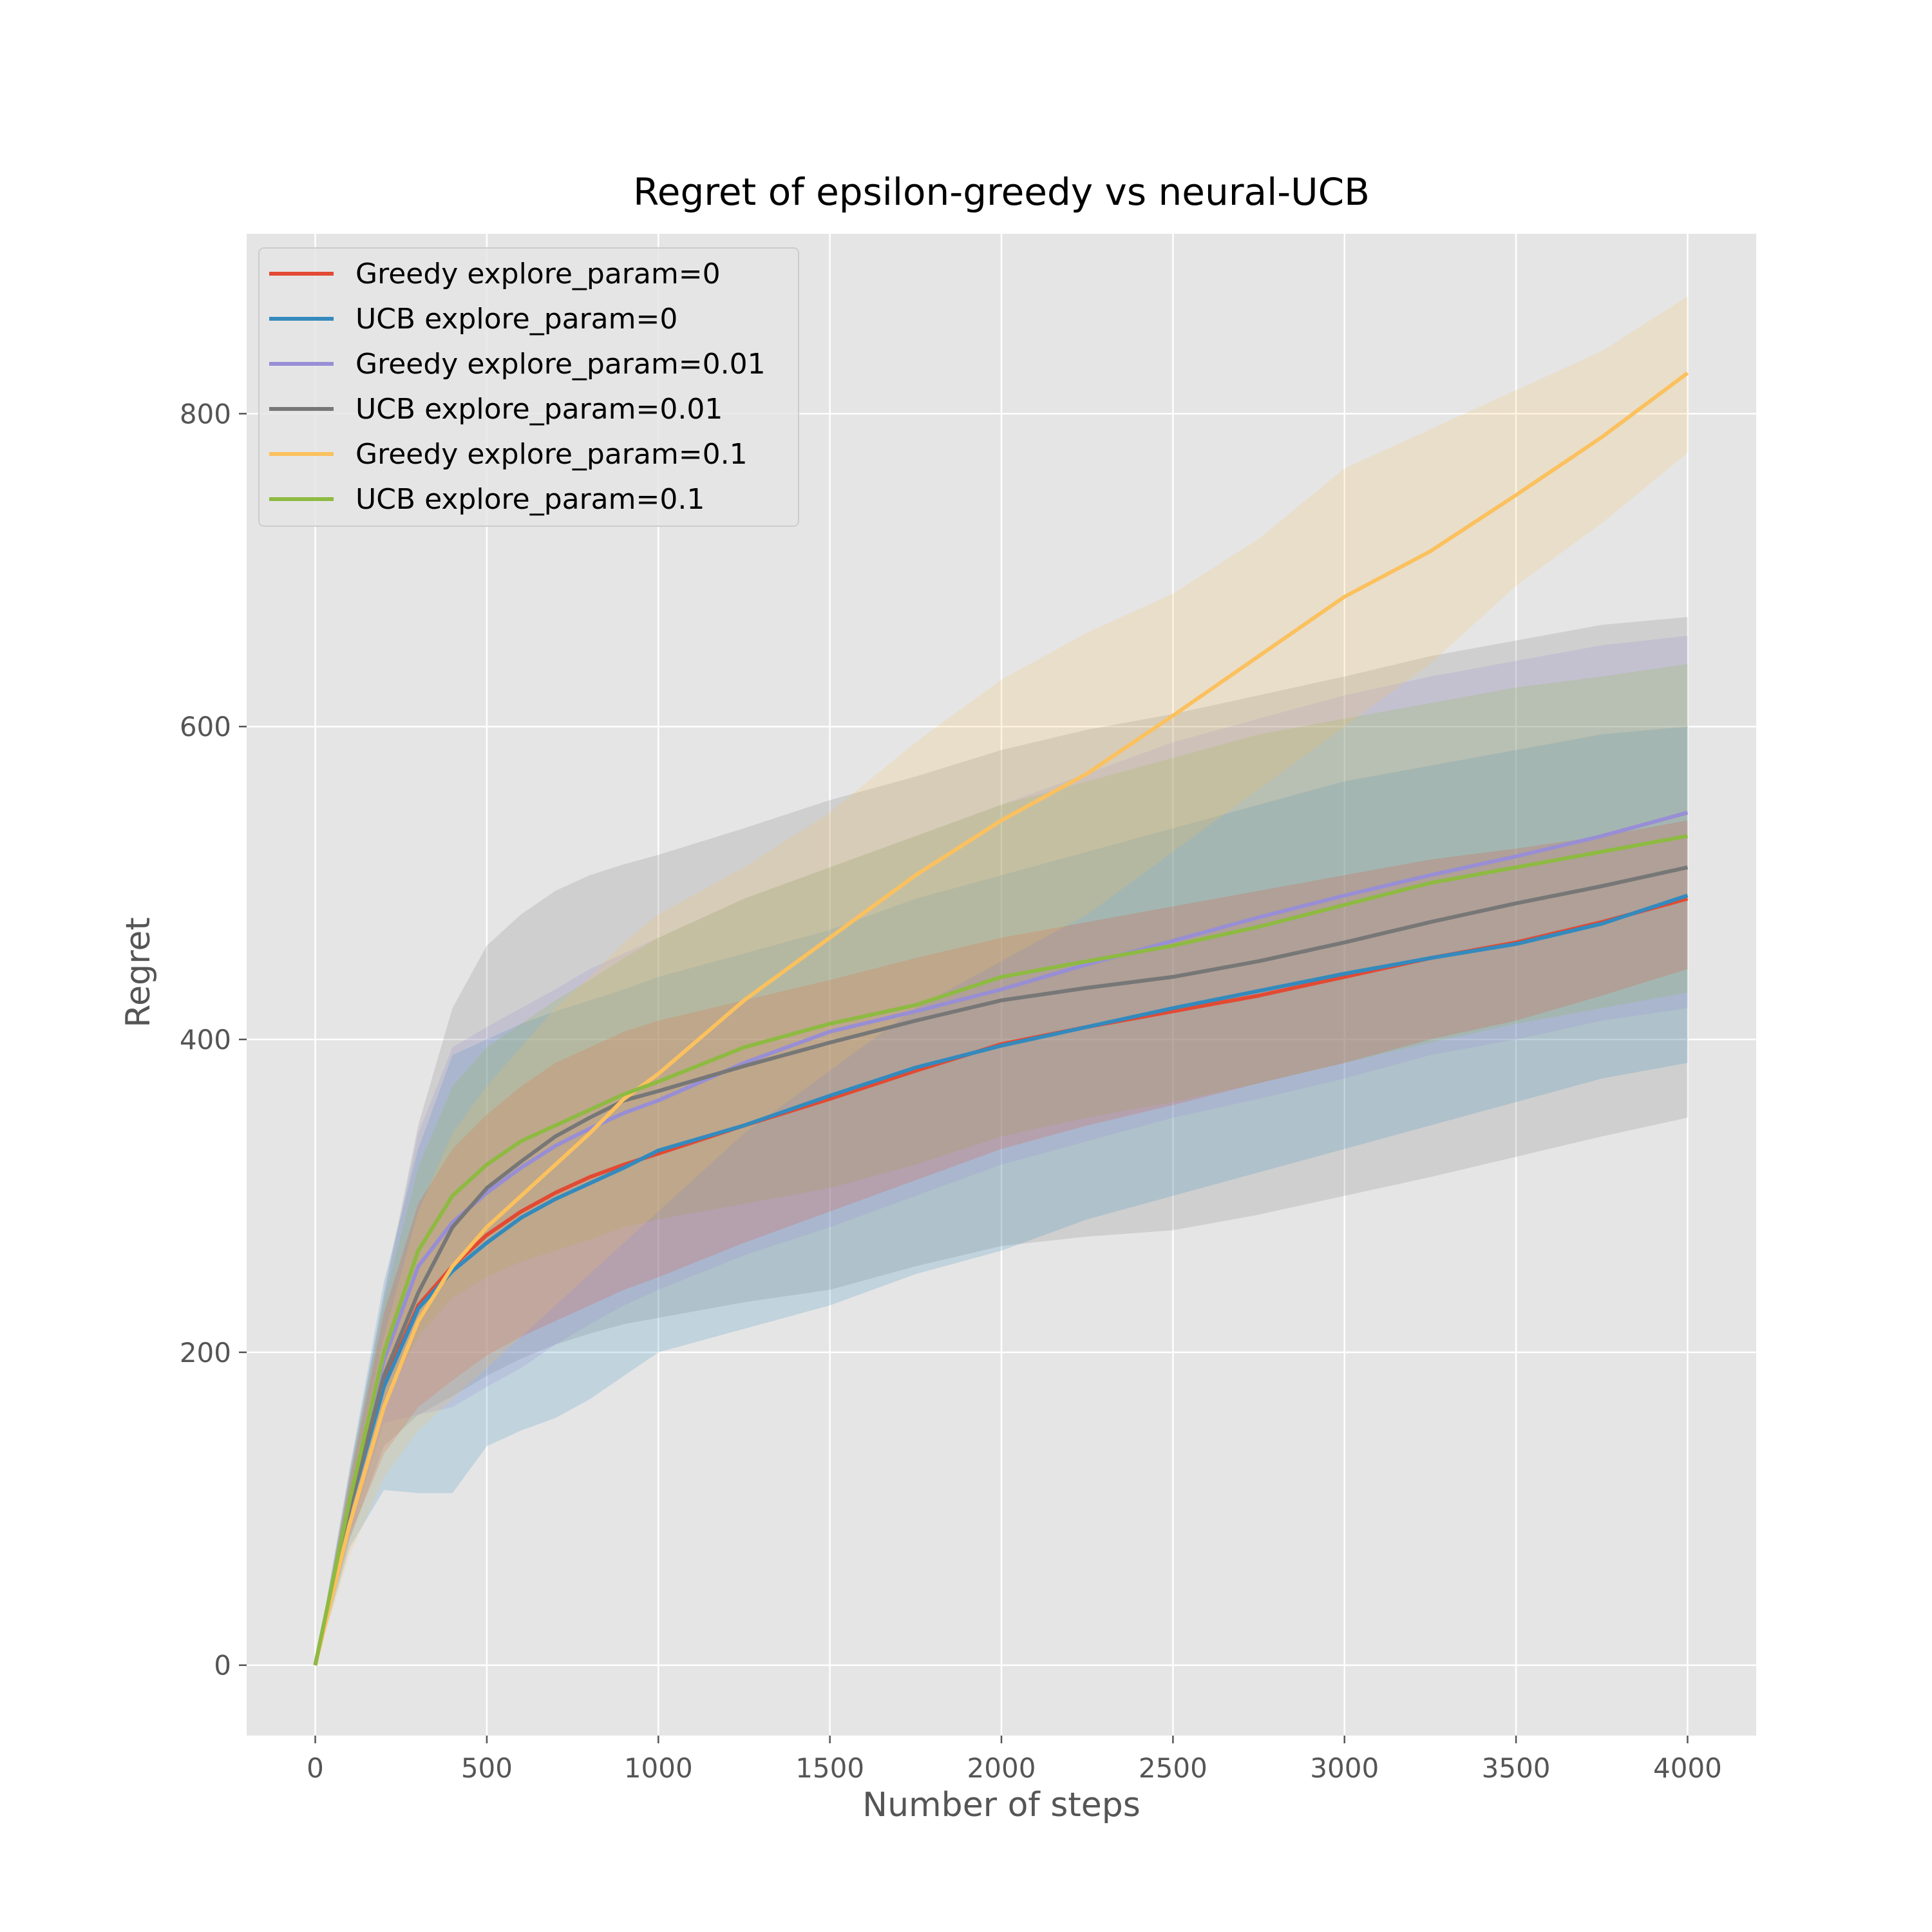 The height and width of the screenshot is (1932, 1932). Describe the element at coordinates (315, 1768) in the screenshot. I see `x-tick-label: 0` at that location.